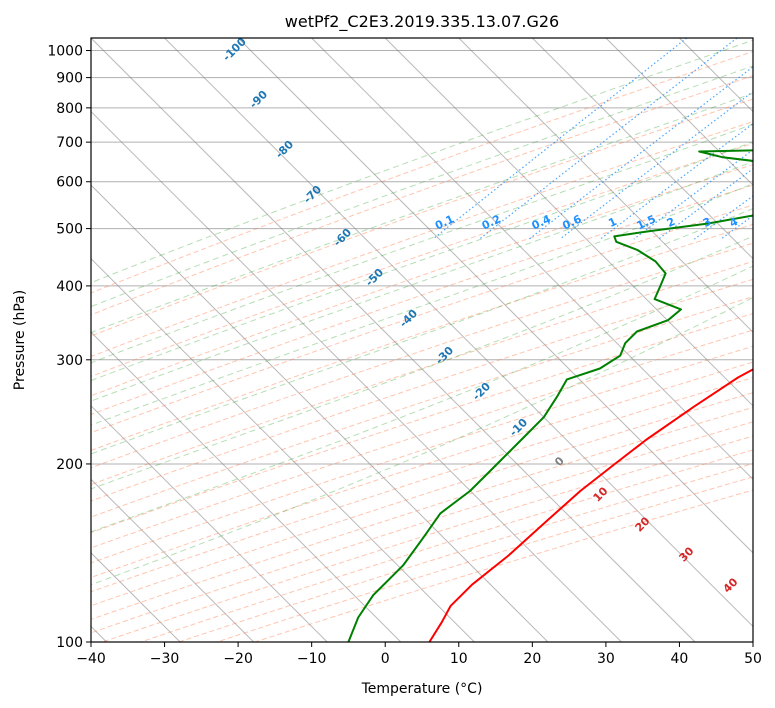  Describe the element at coordinates (65, 52) in the screenshot. I see `y-tick-label: 1000` at that location.